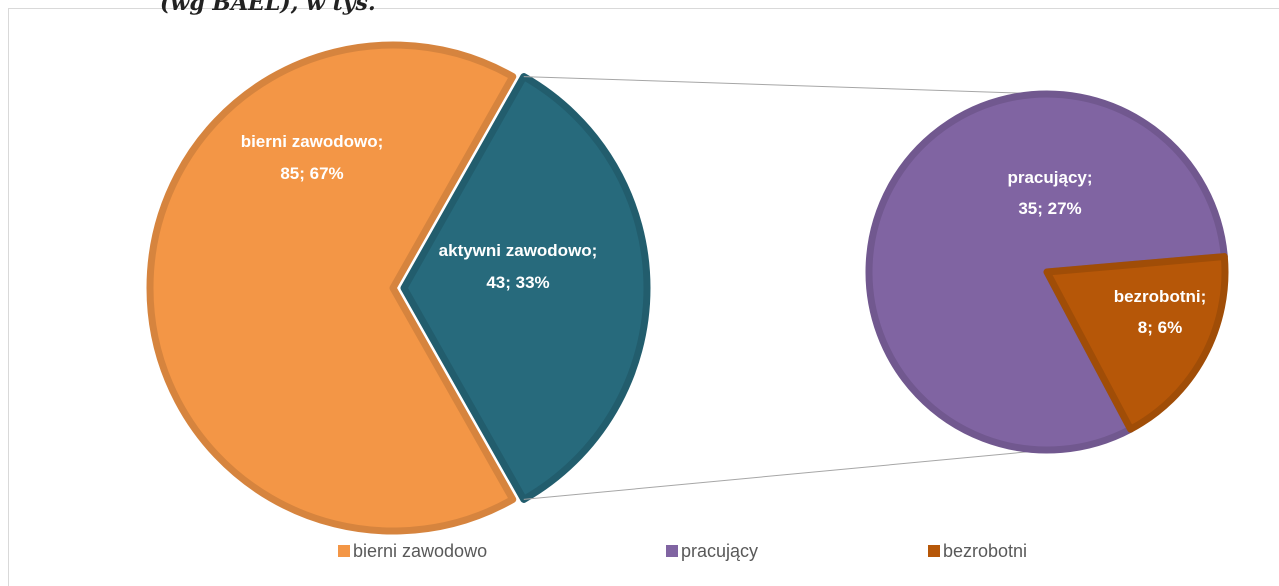 This screenshot has height=586, width=1279. Describe the element at coordinates (1160, 296) in the screenshot. I see `data-label-name: bezrobotni;` at that location.